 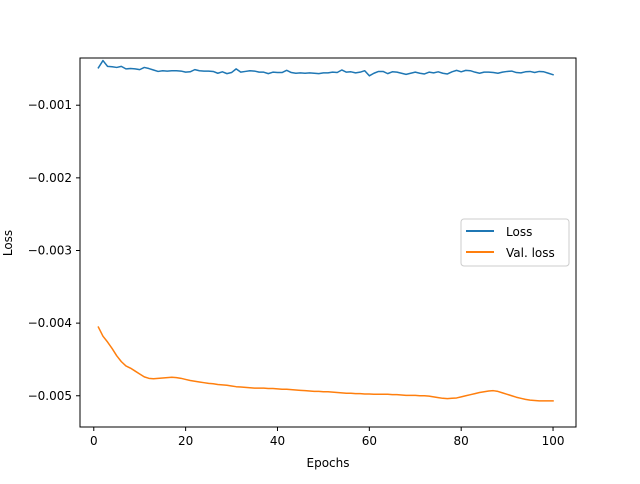 I want to click on y-axis: −0.005 −0.004 −0.003 −0.002 −0.001, so click(x=54, y=250).